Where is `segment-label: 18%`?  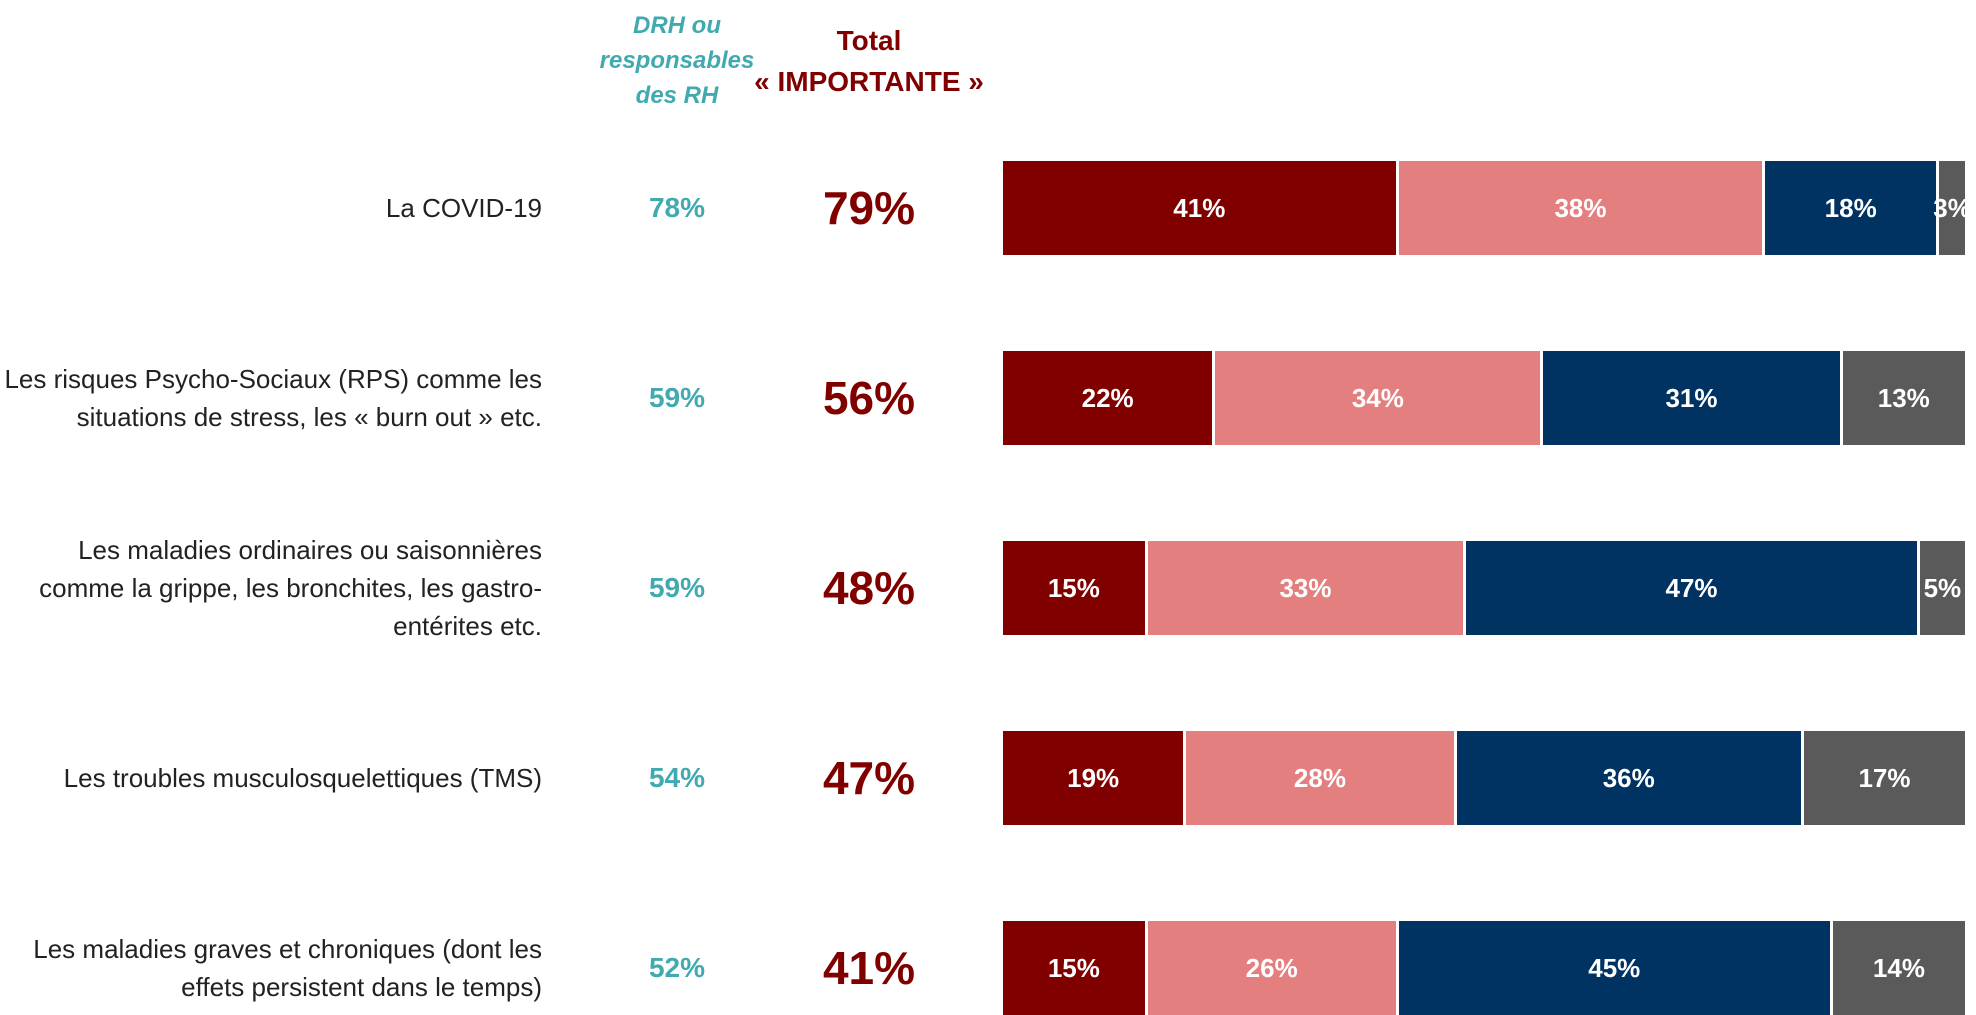
segment-label: 18% is located at coordinates (1850, 207).